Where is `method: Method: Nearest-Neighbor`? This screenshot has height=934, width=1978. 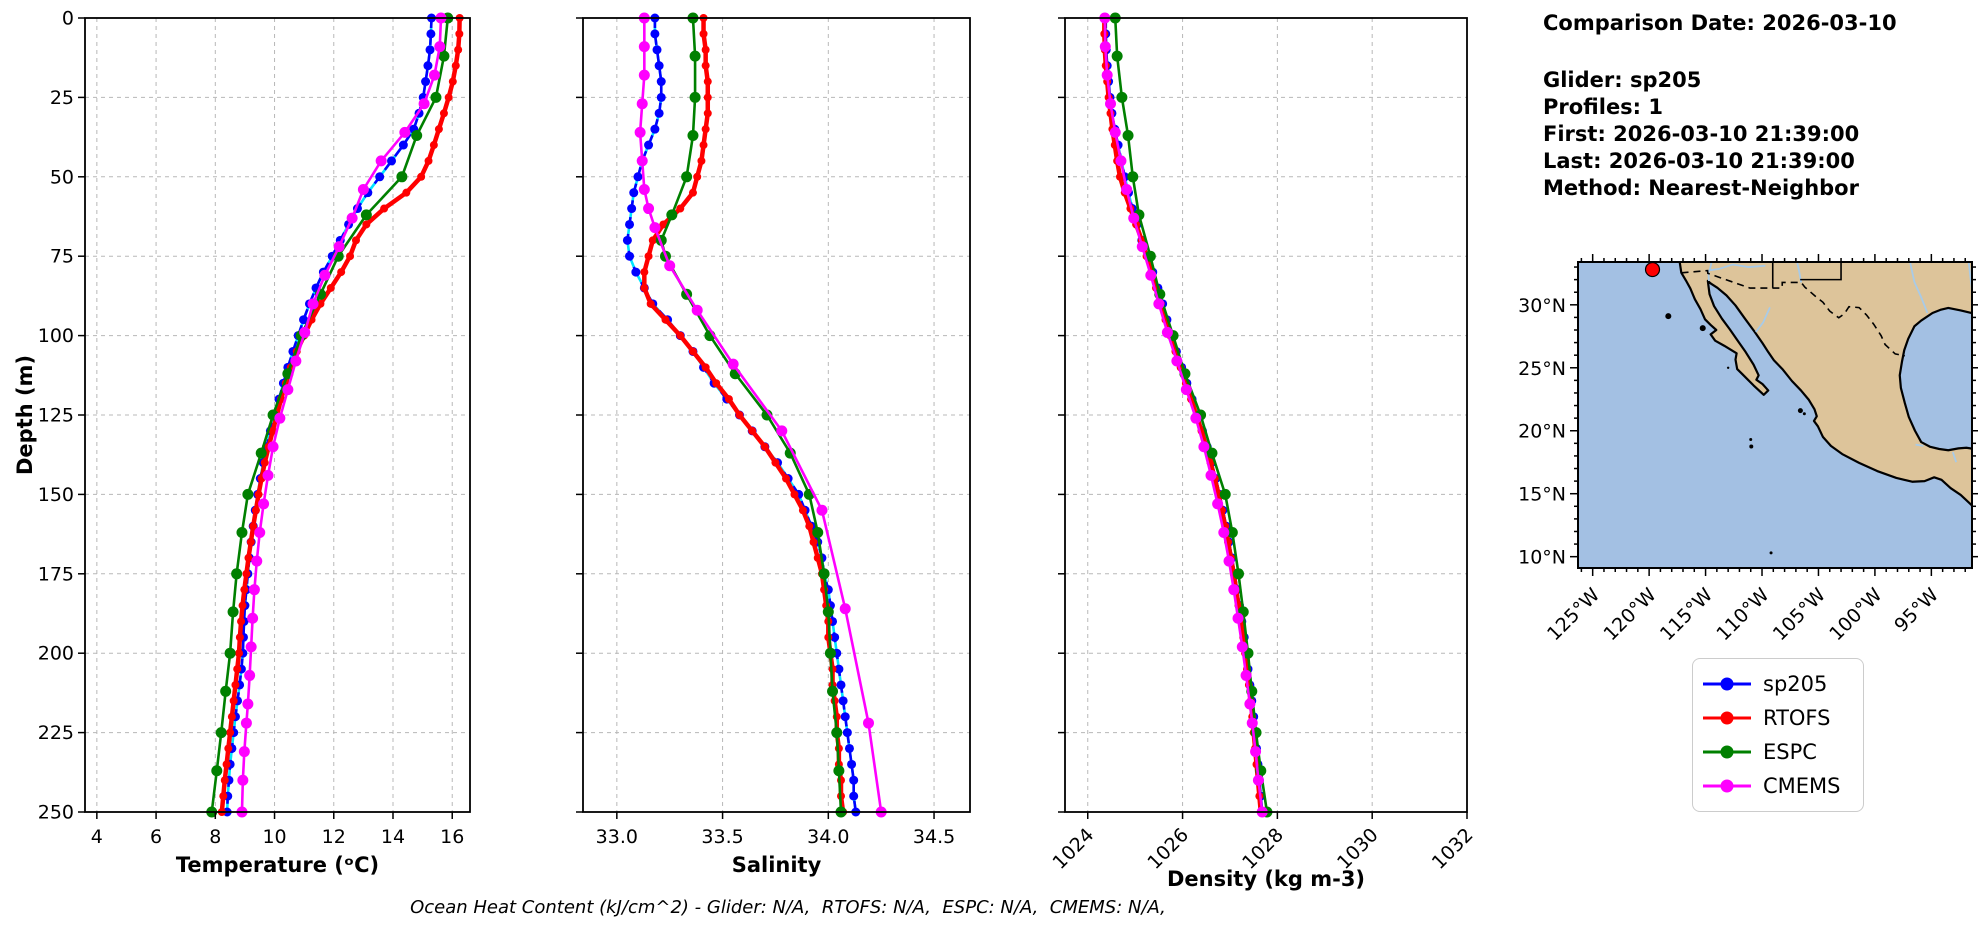
method: Method: Nearest-Neighbor is located at coordinates (1701, 188).